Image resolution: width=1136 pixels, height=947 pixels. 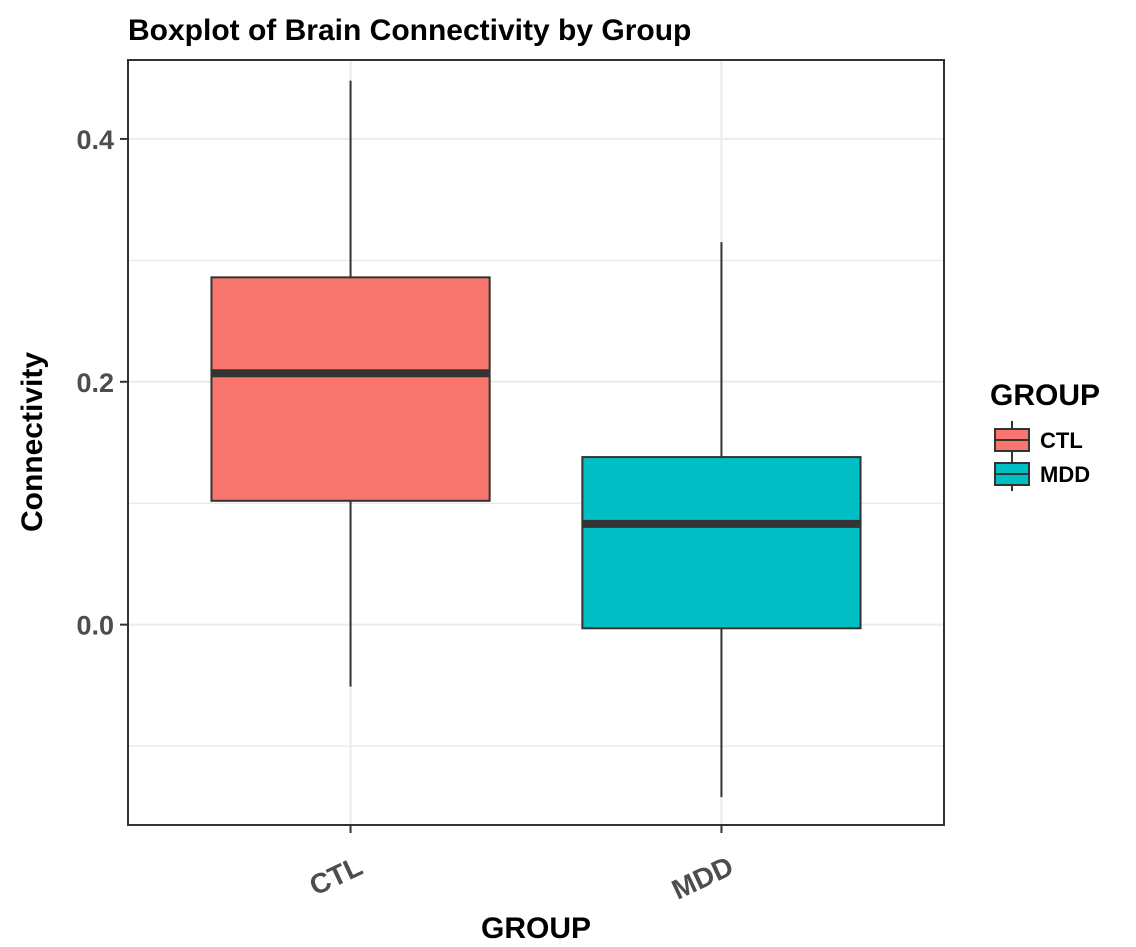 I want to click on legend-title: GROUP, so click(x=1045, y=395).